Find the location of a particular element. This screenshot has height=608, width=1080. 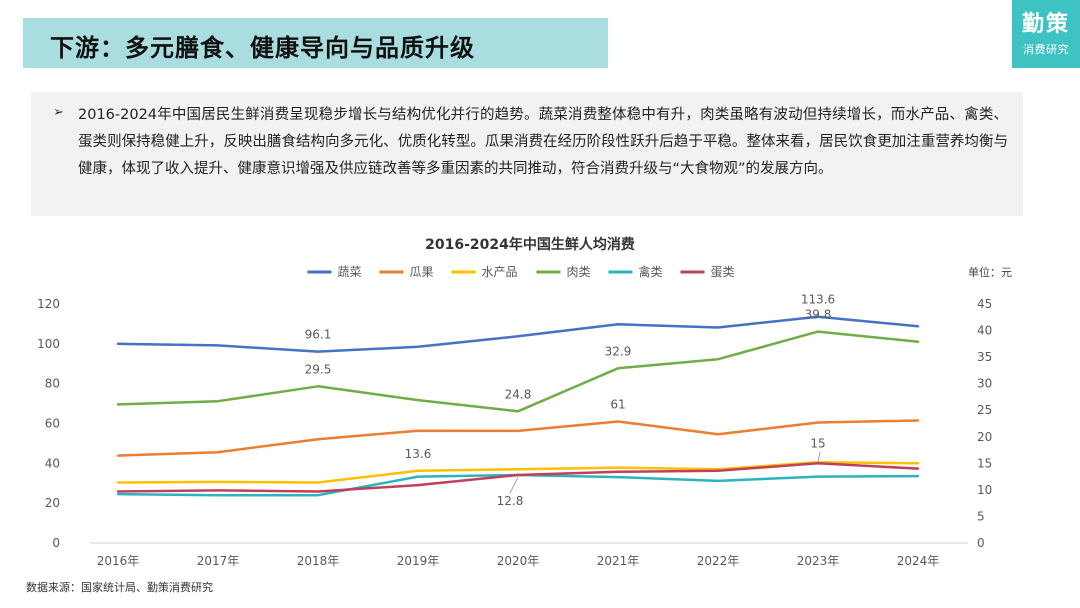

y-left-tick-label: 0 is located at coordinates (56, 543).